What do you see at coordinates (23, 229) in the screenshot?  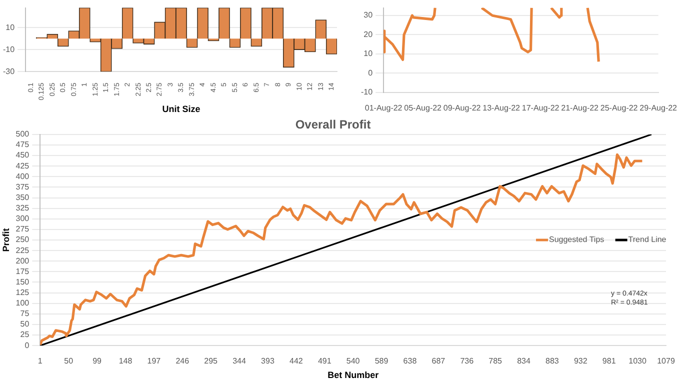 I see `y-tick-label: 275` at bounding box center [23, 229].